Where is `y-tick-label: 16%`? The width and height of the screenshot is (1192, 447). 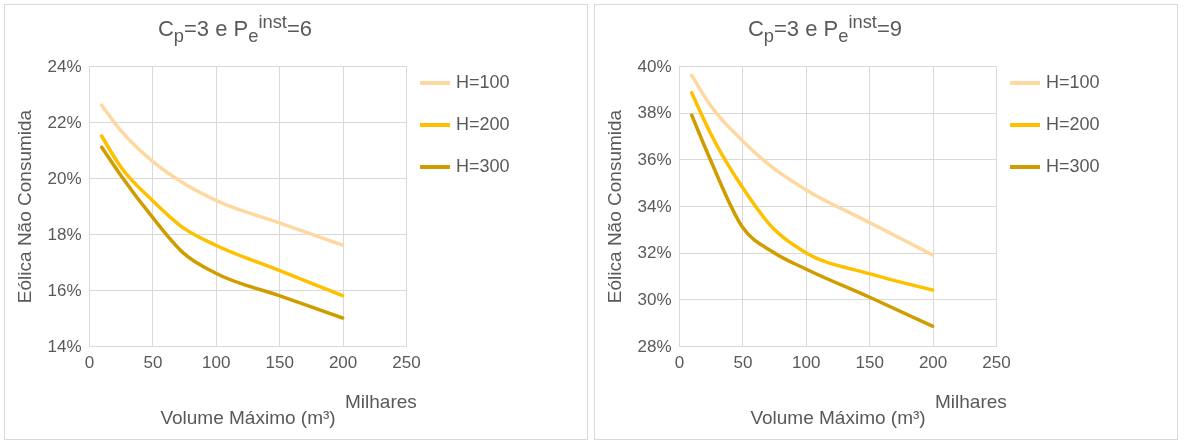
y-tick-label: 16% is located at coordinates (64, 290).